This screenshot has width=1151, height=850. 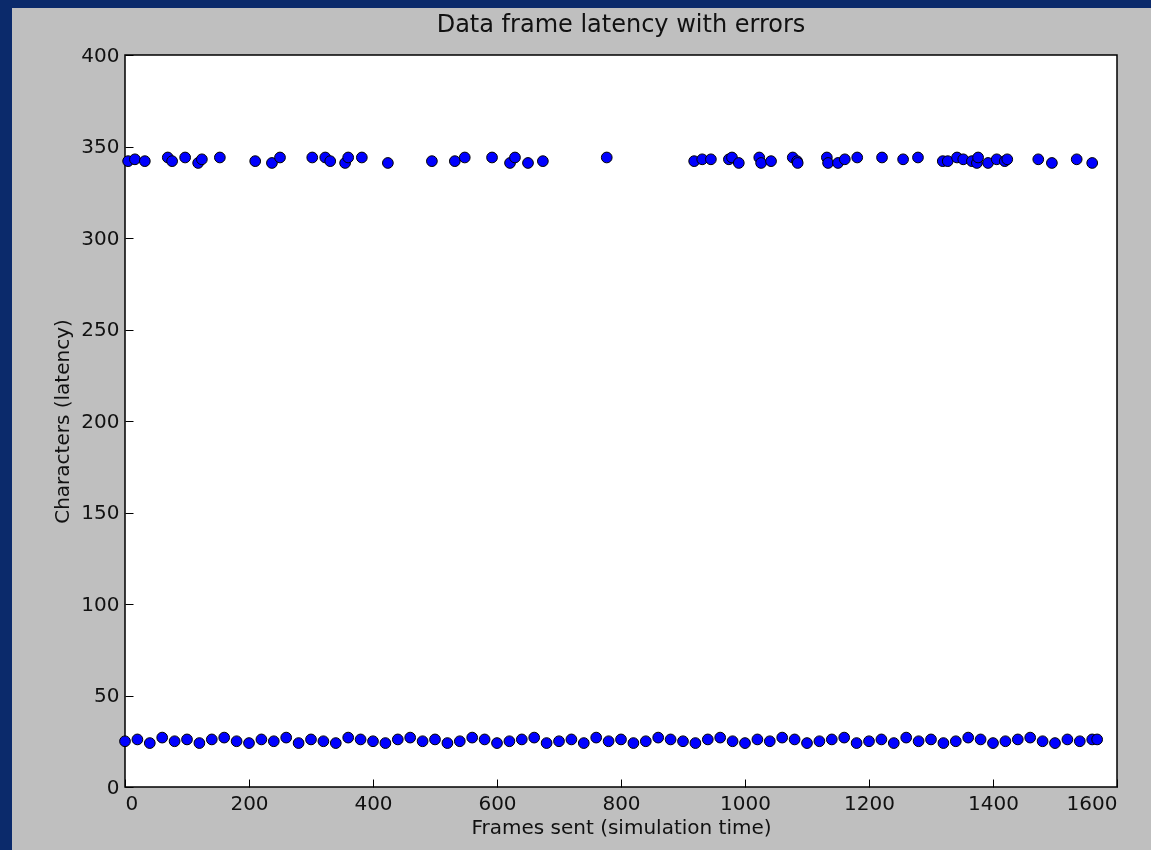 I want to click on y-tick-label: 150, so click(x=100, y=512).